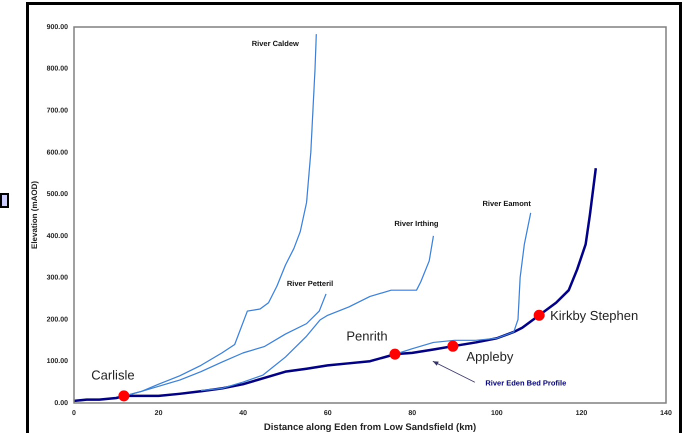 The height and width of the screenshot is (433, 690). I want to click on series-label: Kirkby Stephen, so click(594, 315).